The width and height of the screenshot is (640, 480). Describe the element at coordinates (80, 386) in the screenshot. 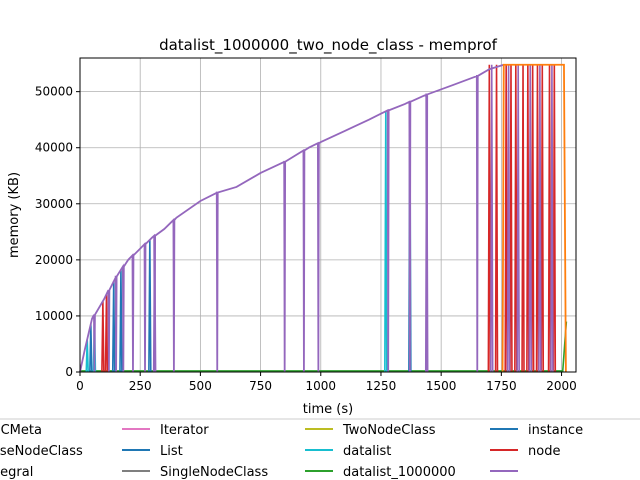

I see `x-tick-label: 0` at that location.